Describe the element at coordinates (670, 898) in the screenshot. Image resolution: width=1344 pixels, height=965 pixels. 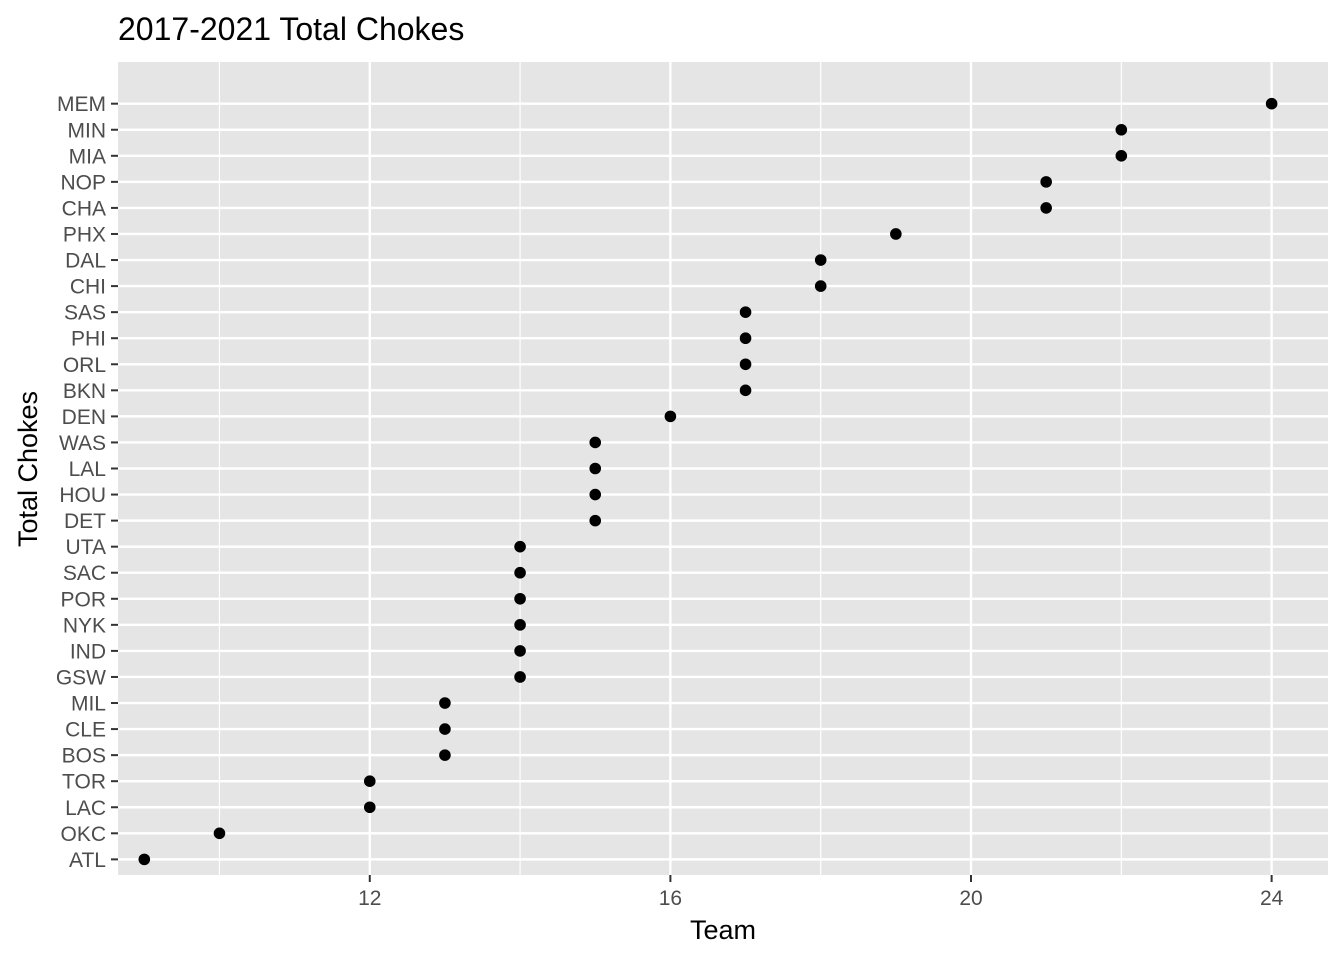
I see `x-tick-label: 16` at that location.